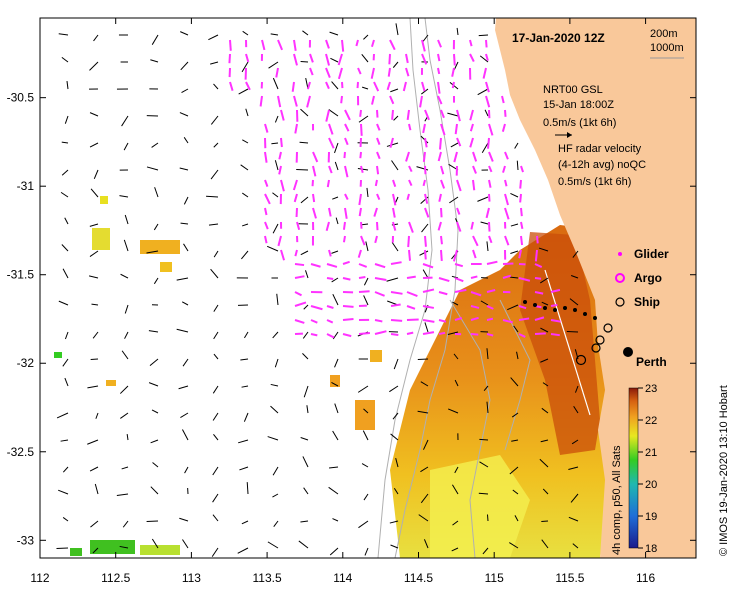 This screenshot has height=592, width=739. Describe the element at coordinates (594, 344) in the screenshot. I see `ship-markers` at that location.